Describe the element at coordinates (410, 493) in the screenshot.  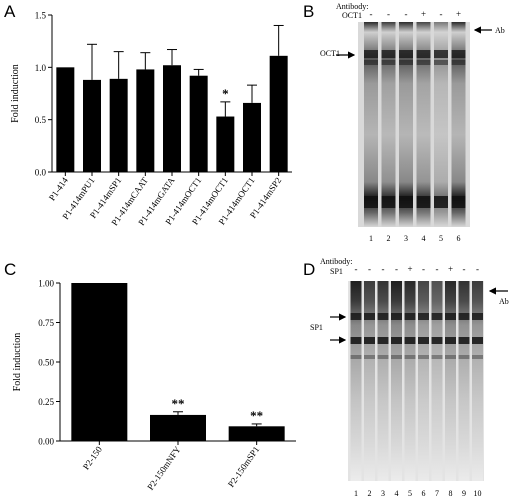
I see `lane-number: 5` at that location.